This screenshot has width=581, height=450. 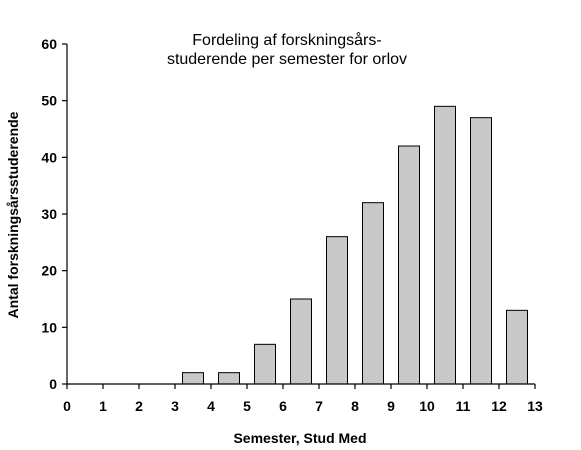 I want to click on x-tick-label: 0, so click(x=67, y=406).